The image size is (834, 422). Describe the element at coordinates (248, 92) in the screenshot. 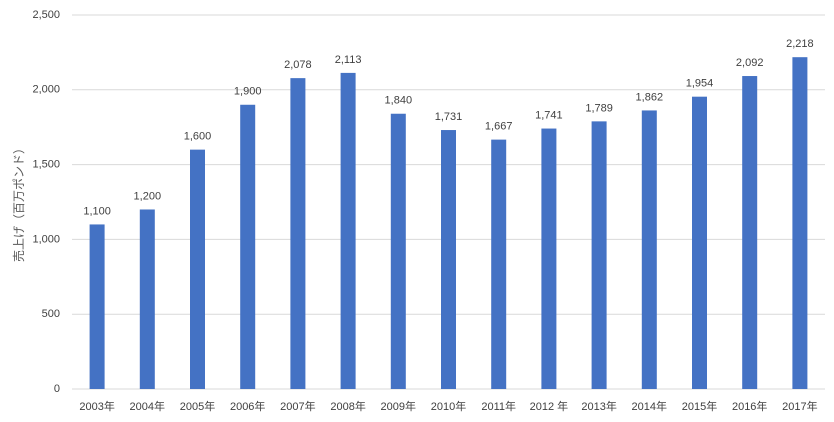

I see `data-label: 1,900` at that location.